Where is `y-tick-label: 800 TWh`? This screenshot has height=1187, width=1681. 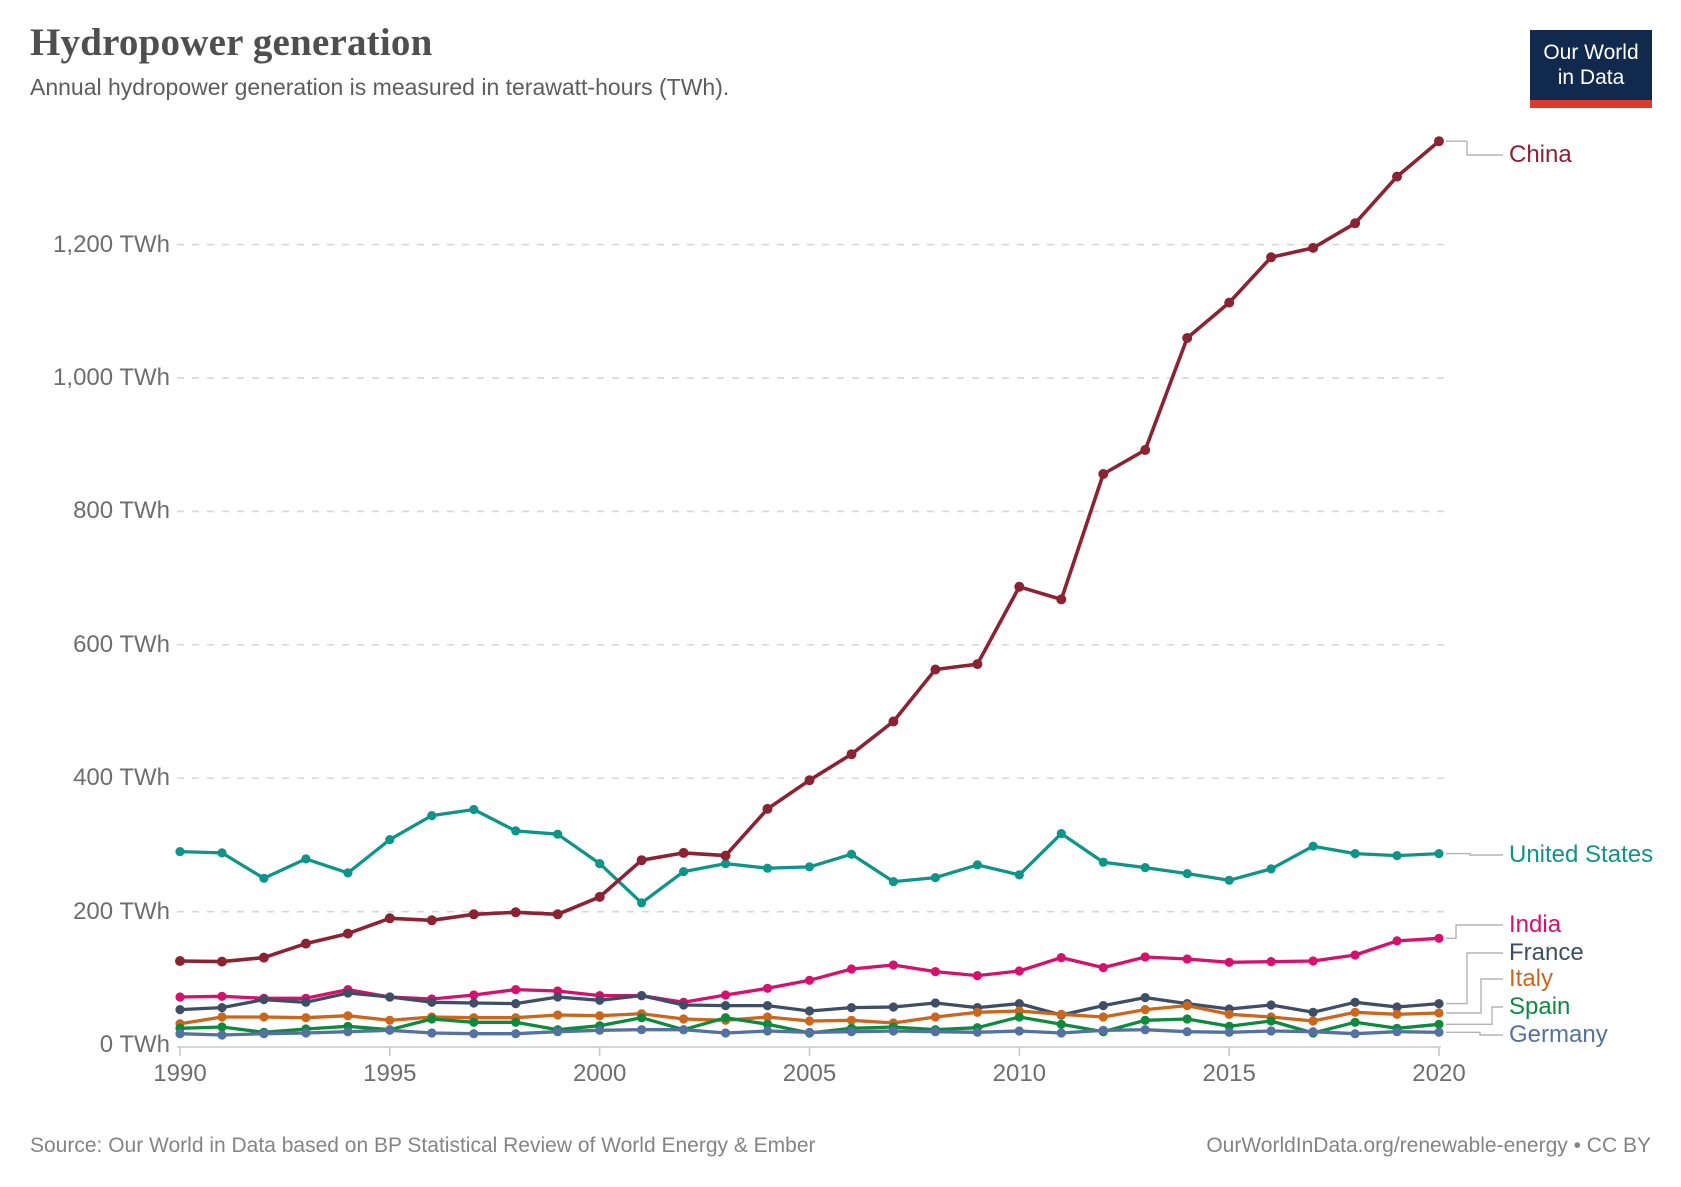
y-tick-label: 800 TWh is located at coordinates (121, 511).